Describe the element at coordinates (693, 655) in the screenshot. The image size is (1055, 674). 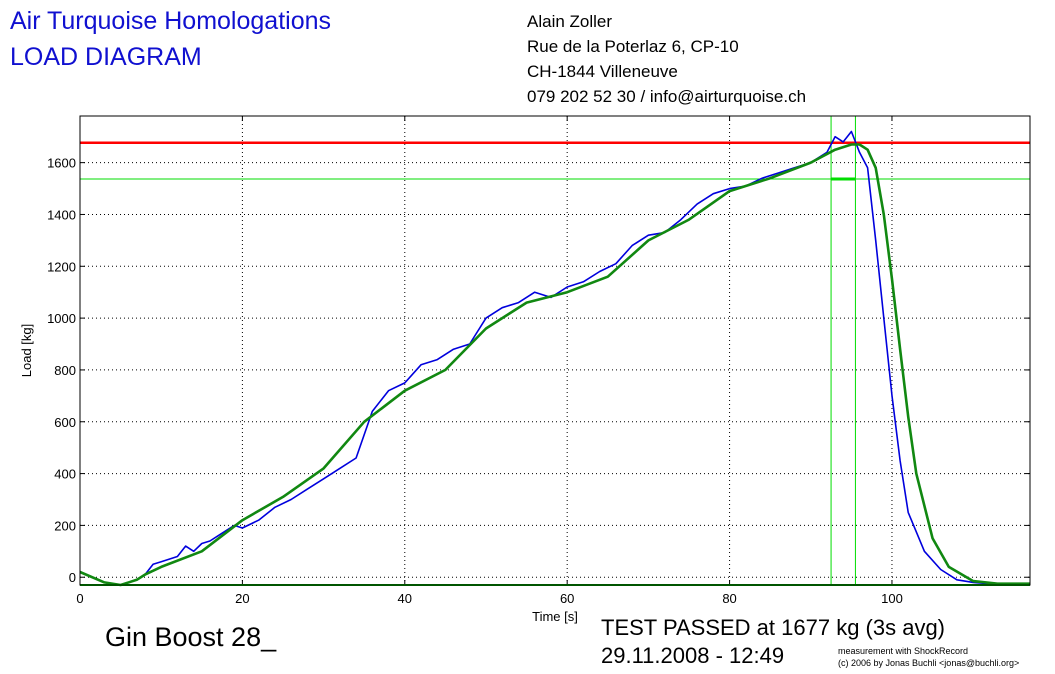
I see `test-datetime: 29.11.2008 - 12:49` at that location.